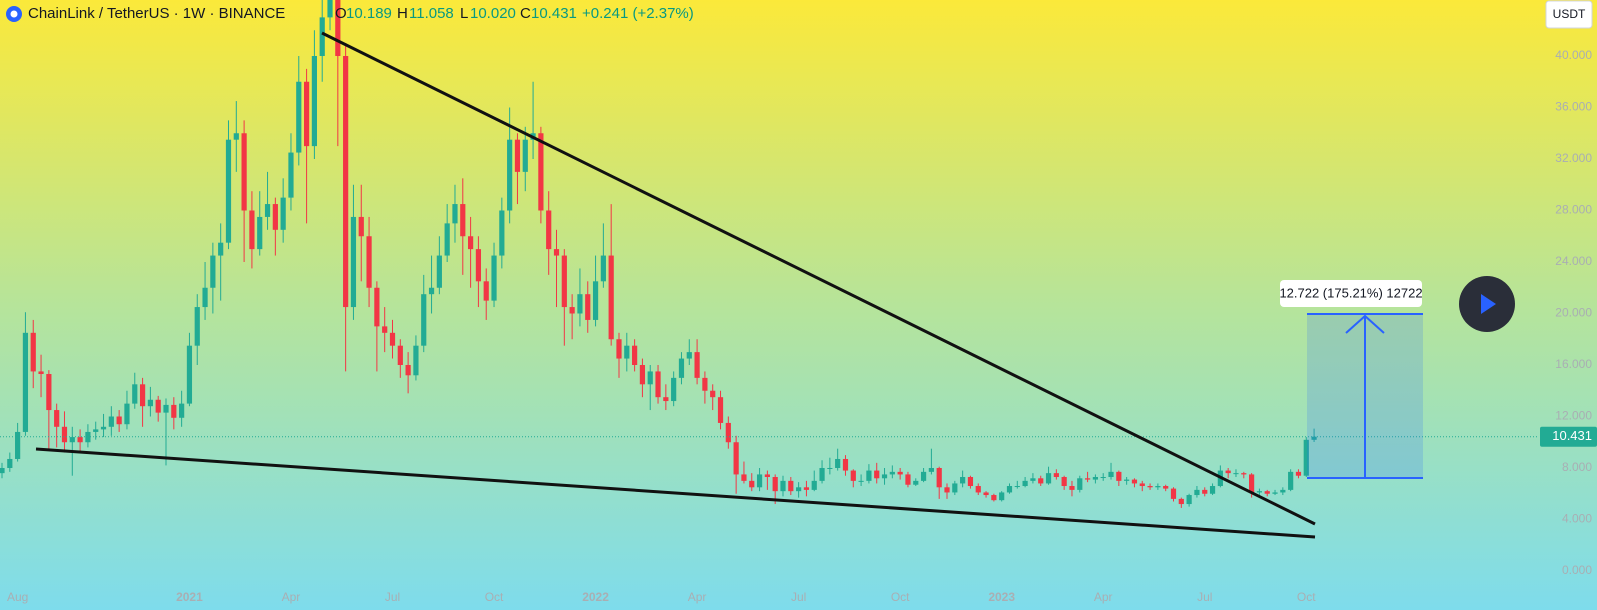 The height and width of the screenshot is (610, 1597). Describe the element at coordinates (392, 597) in the screenshot. I see `x-tick-label: Jul` at that location.